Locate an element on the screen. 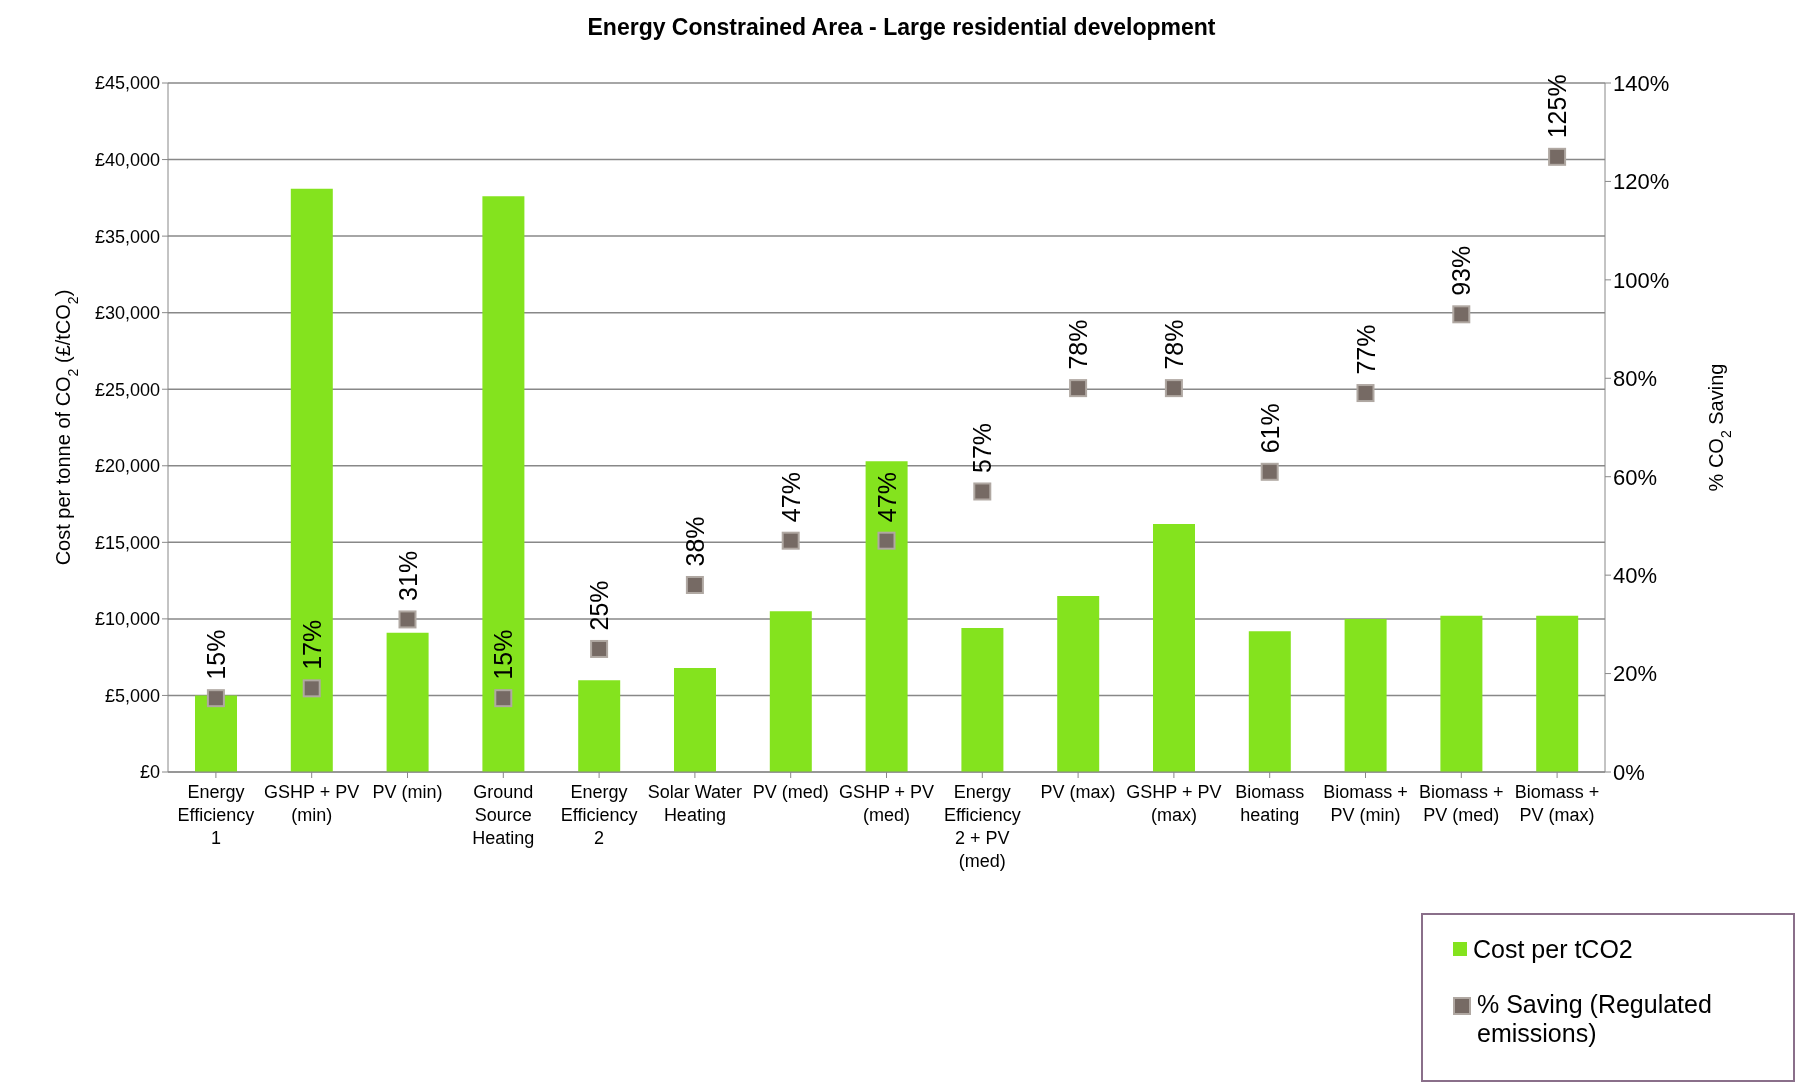 The height and width of the screenshot is (1090, 1803). y-tick-label: £20,000 is located at coordinates (127, 466).